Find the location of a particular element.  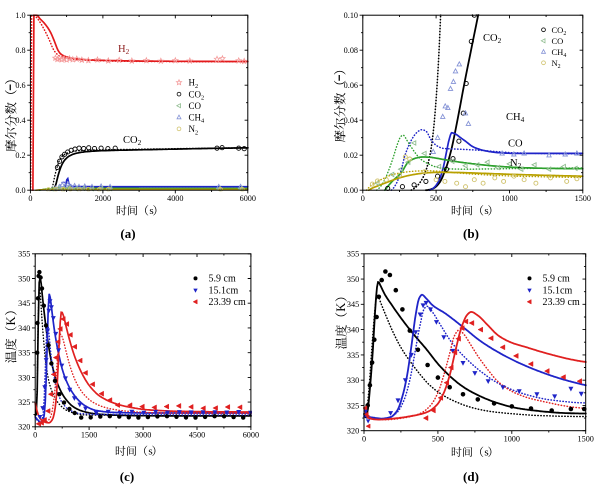

svg-text: 0.02 is located at coordinates (351, 155).